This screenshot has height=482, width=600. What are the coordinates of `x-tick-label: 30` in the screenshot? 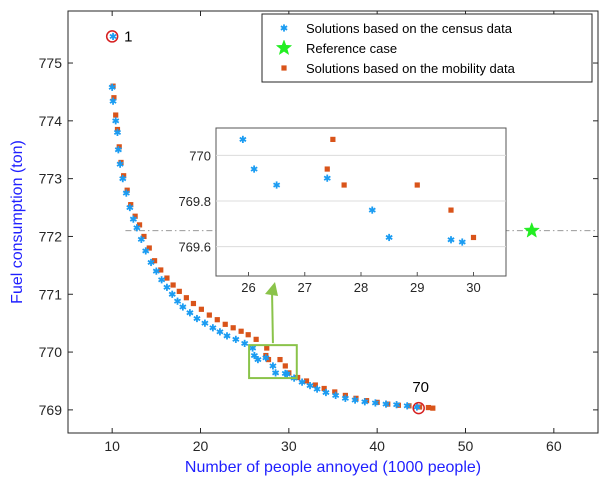 It's located at (289, 446).